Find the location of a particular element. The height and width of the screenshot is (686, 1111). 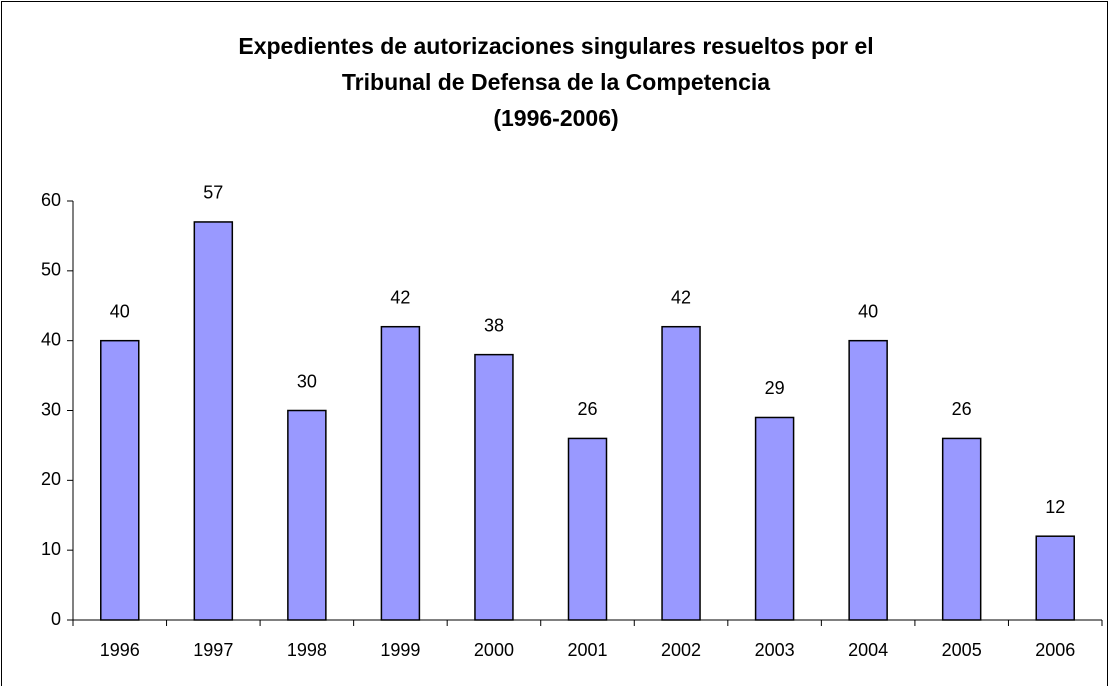

y-tick-label: 60 is located at coordinates (51, 200).